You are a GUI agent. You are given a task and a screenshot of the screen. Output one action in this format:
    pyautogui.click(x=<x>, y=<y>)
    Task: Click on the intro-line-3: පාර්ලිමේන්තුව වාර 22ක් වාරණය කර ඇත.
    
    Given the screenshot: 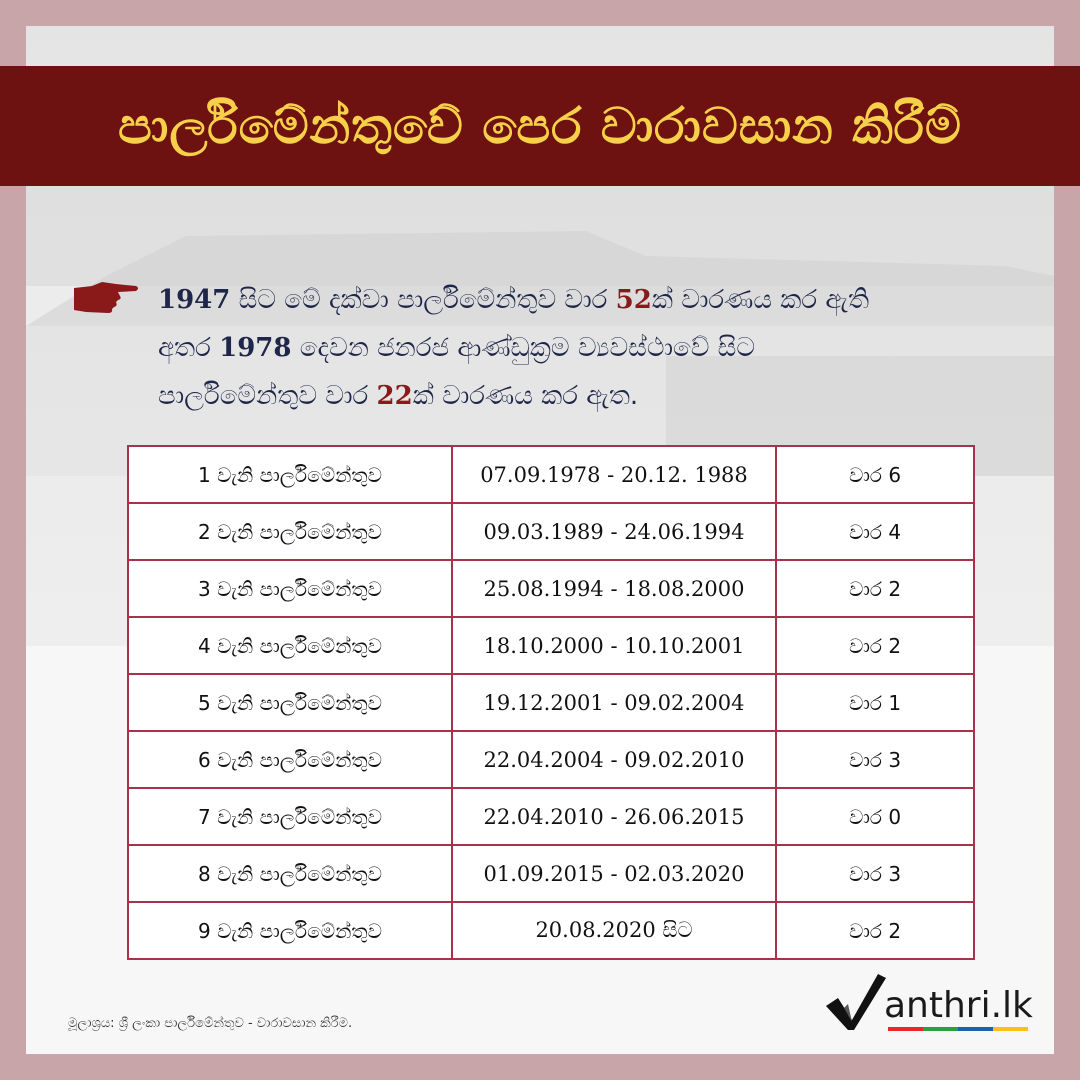 What is the action you would take?
    pyautogui.click(x=398, y=396)
    